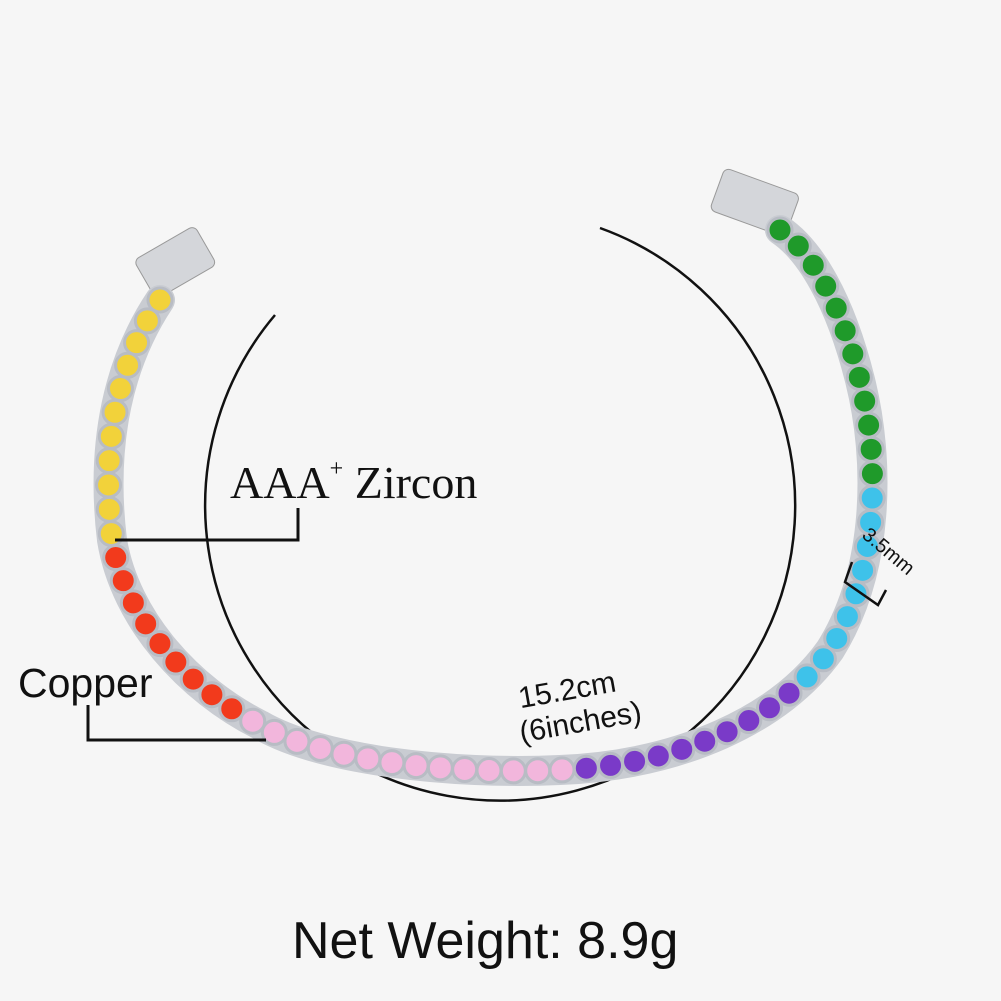 This screenshot has height=1001, width=1001. I want to click on zircon-label: AAA+ Zircon, so click(353, 482).